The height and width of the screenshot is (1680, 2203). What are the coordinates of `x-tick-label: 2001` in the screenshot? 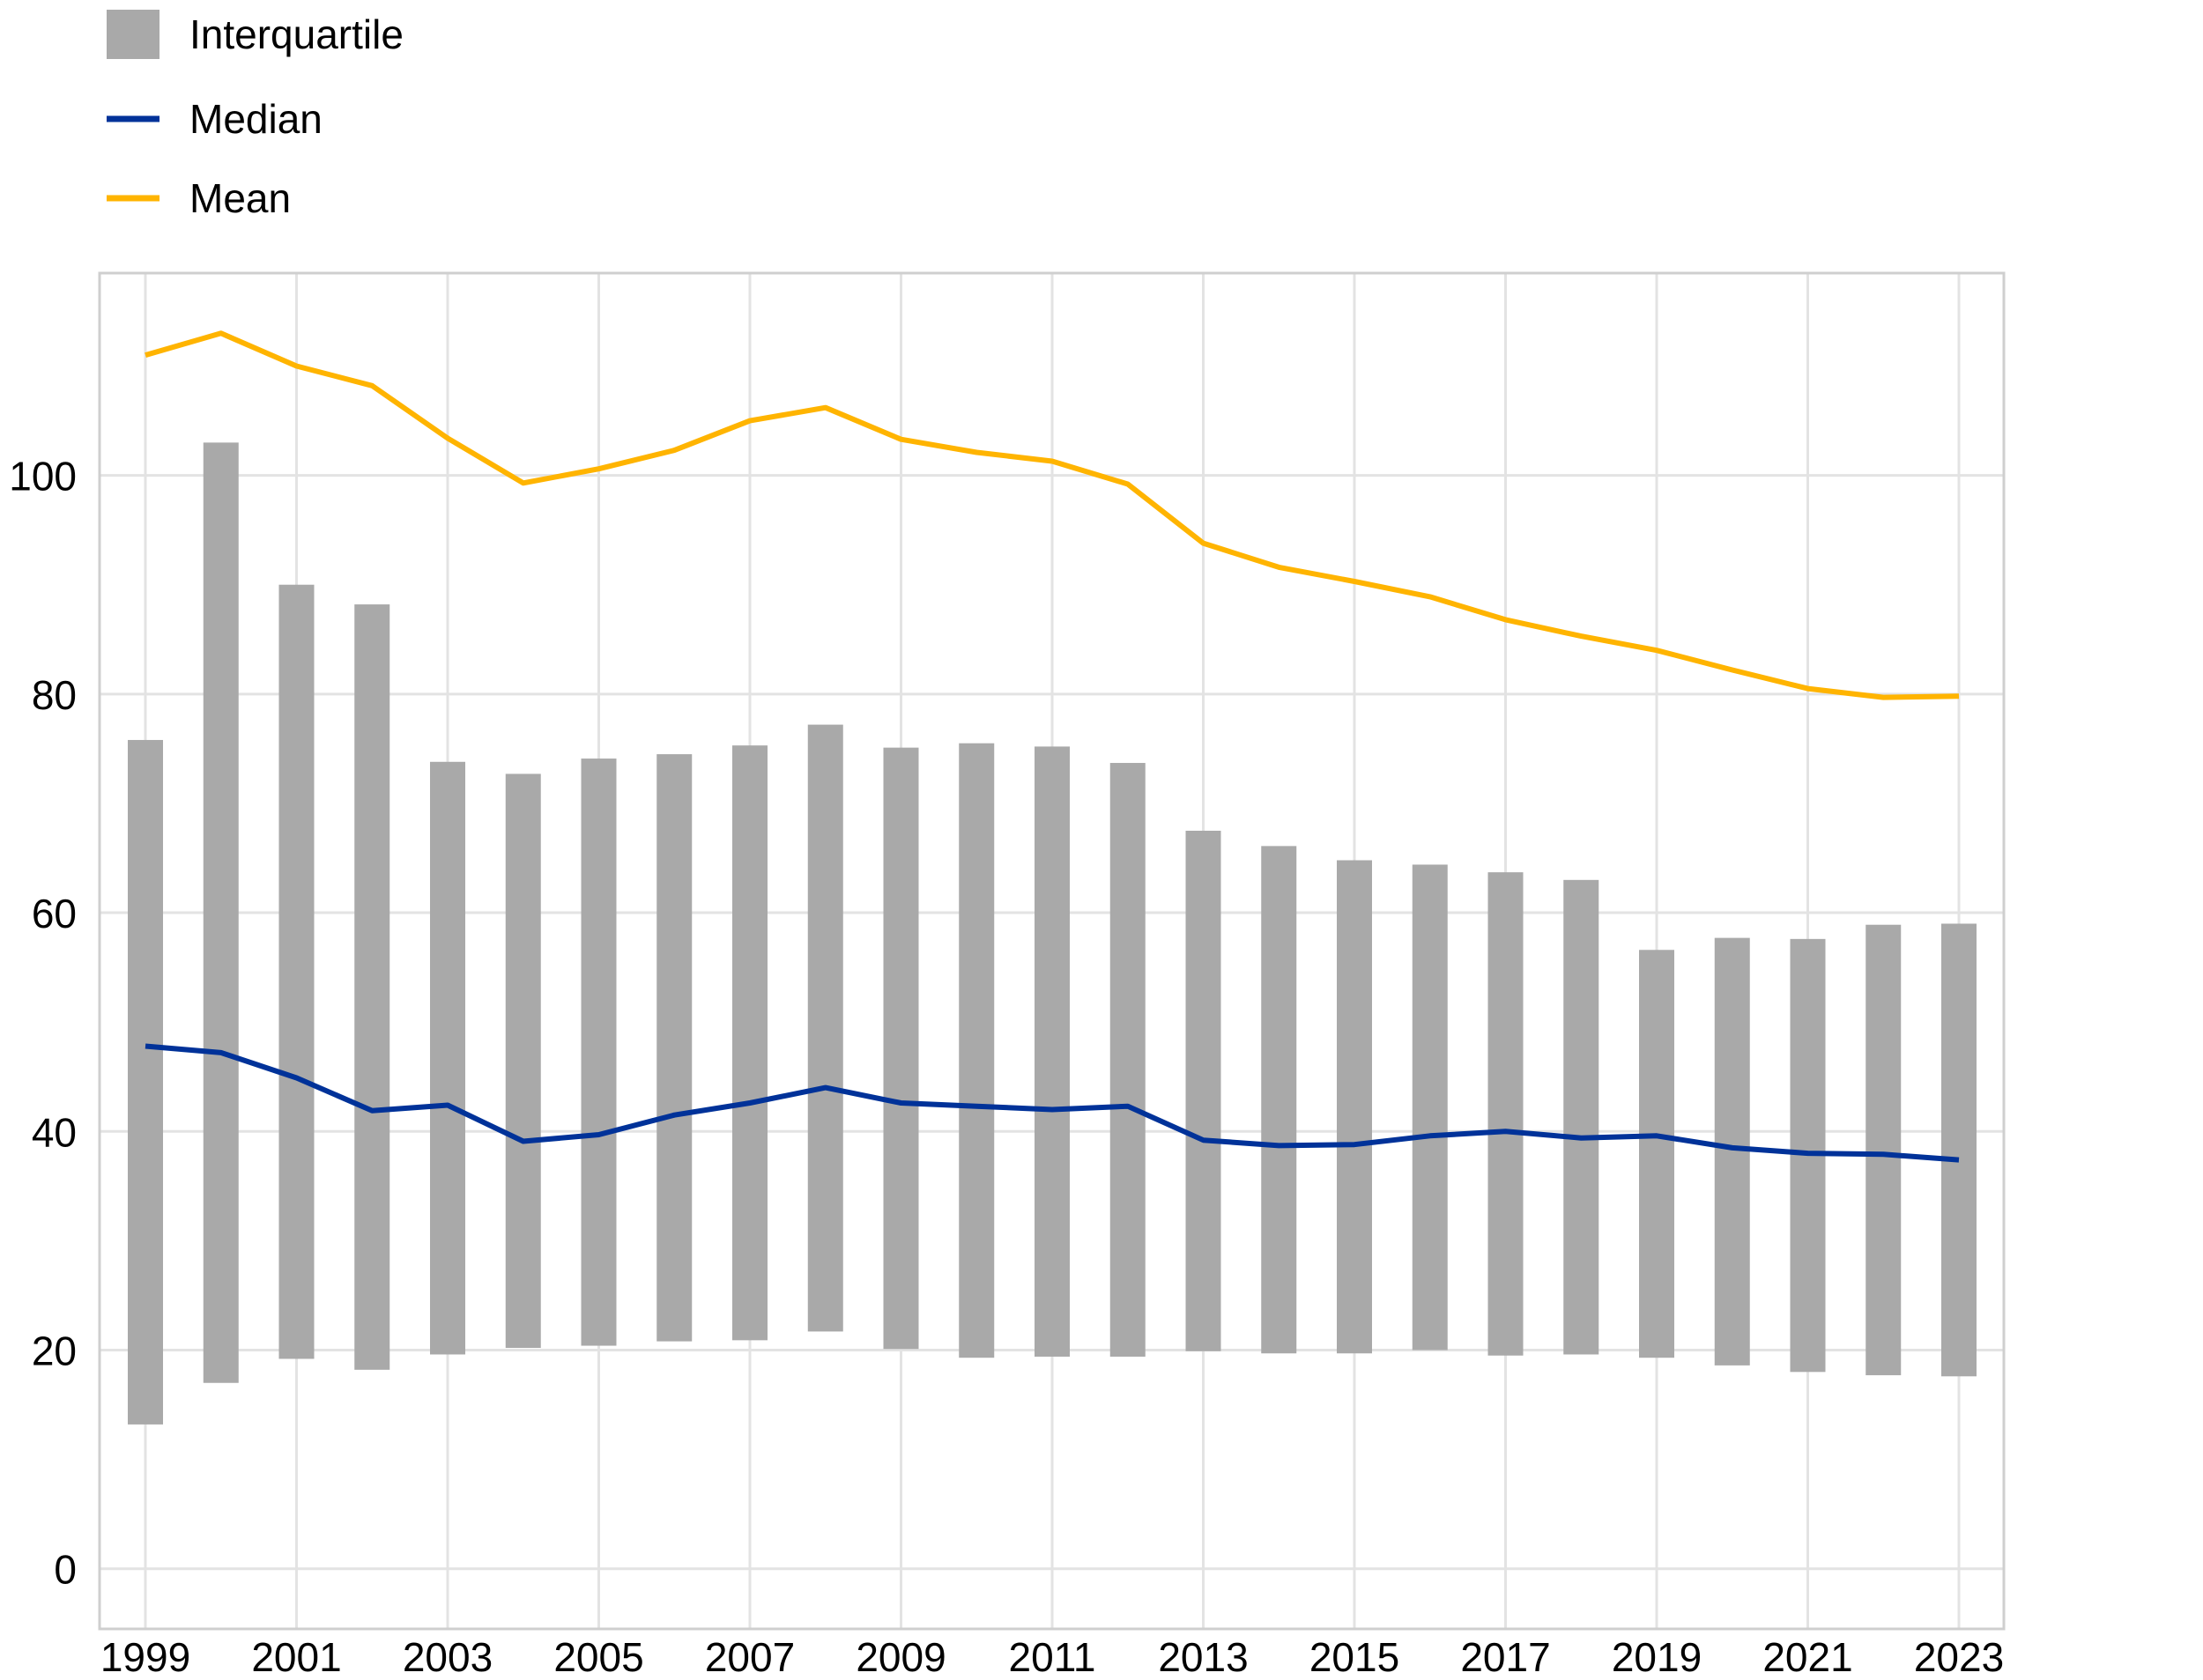 It's located at (296, 1655).